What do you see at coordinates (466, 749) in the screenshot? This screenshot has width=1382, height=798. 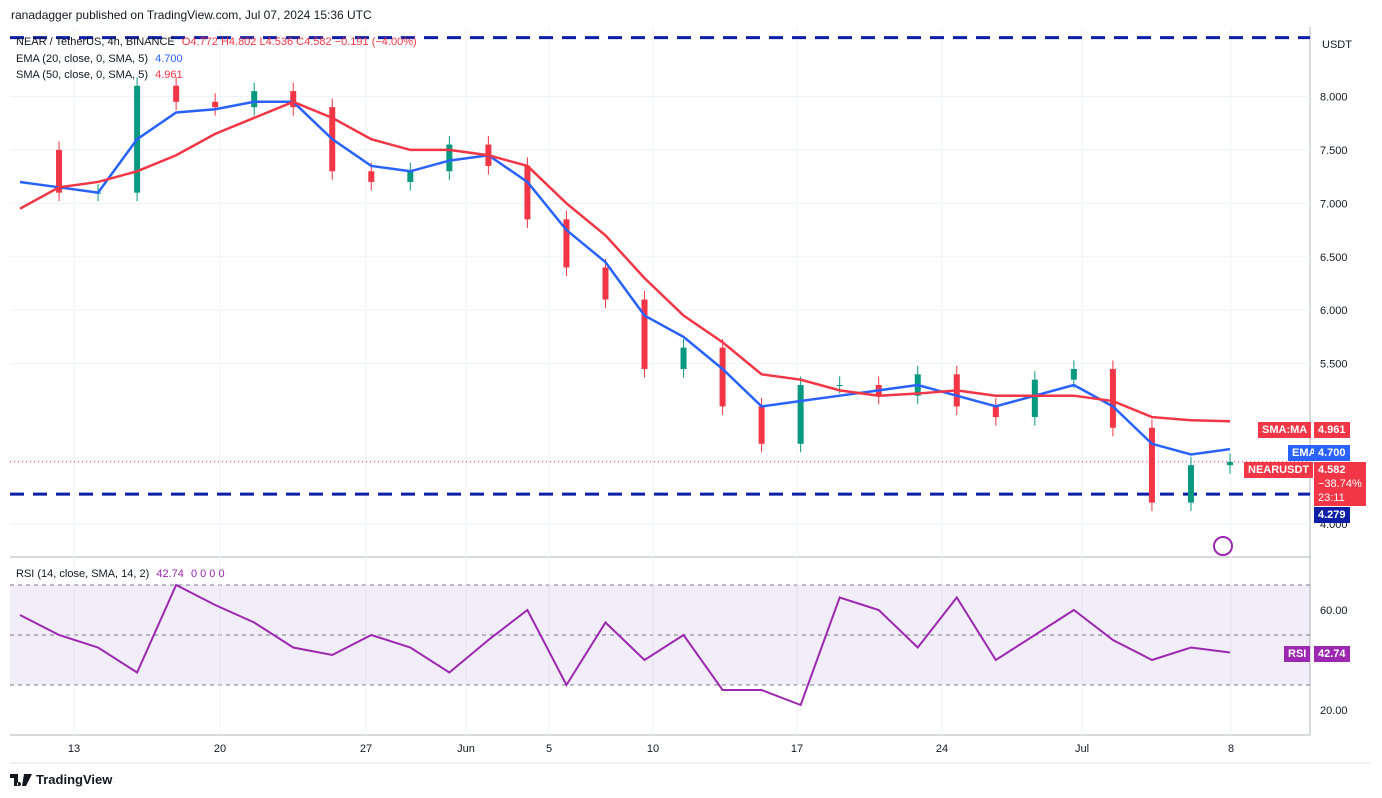 I see `time-tick-label: Jun` at bounding box center [466, 749].